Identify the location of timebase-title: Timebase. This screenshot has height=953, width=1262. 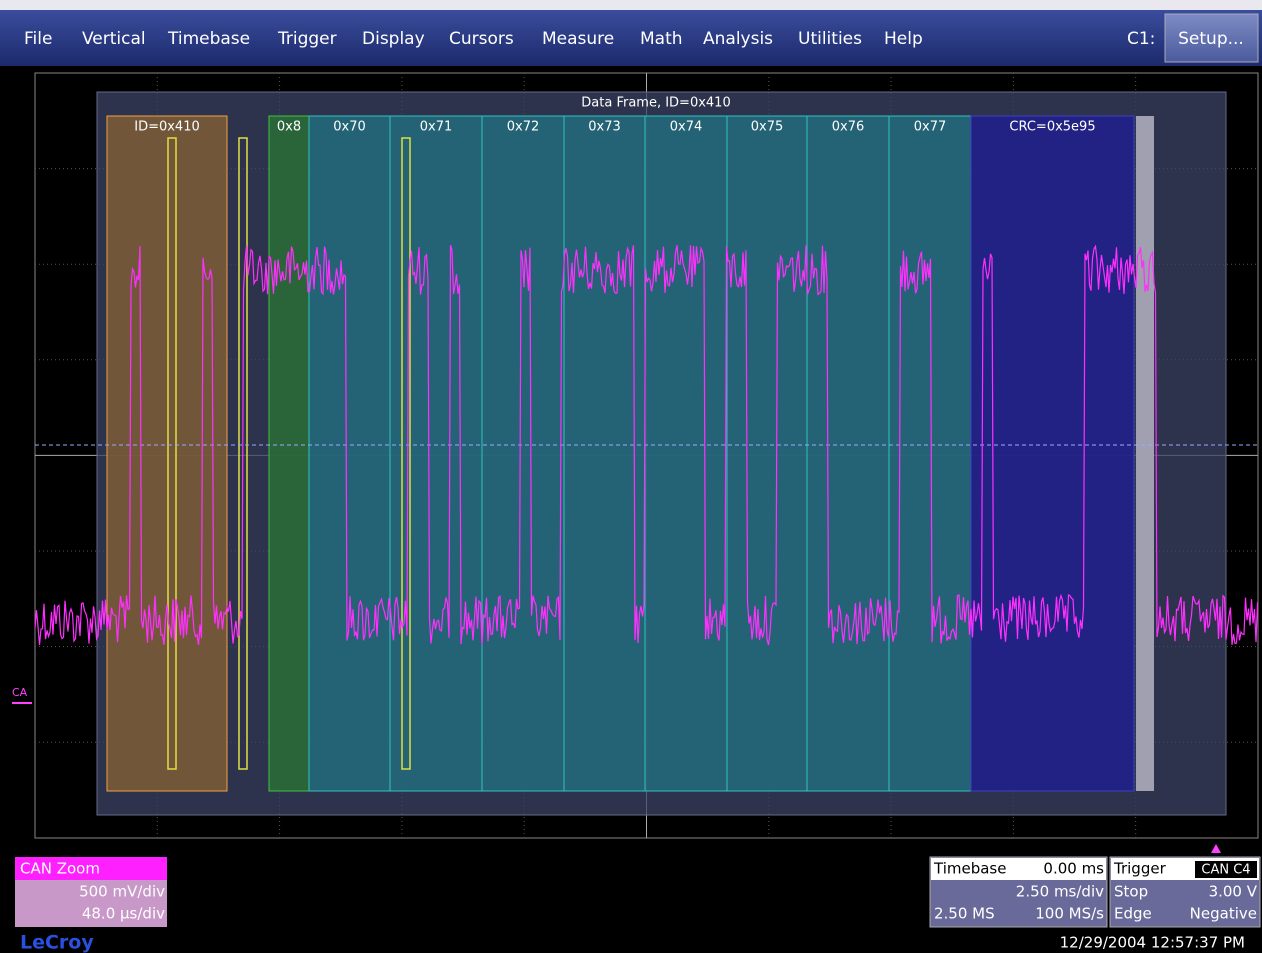
(969, 869).